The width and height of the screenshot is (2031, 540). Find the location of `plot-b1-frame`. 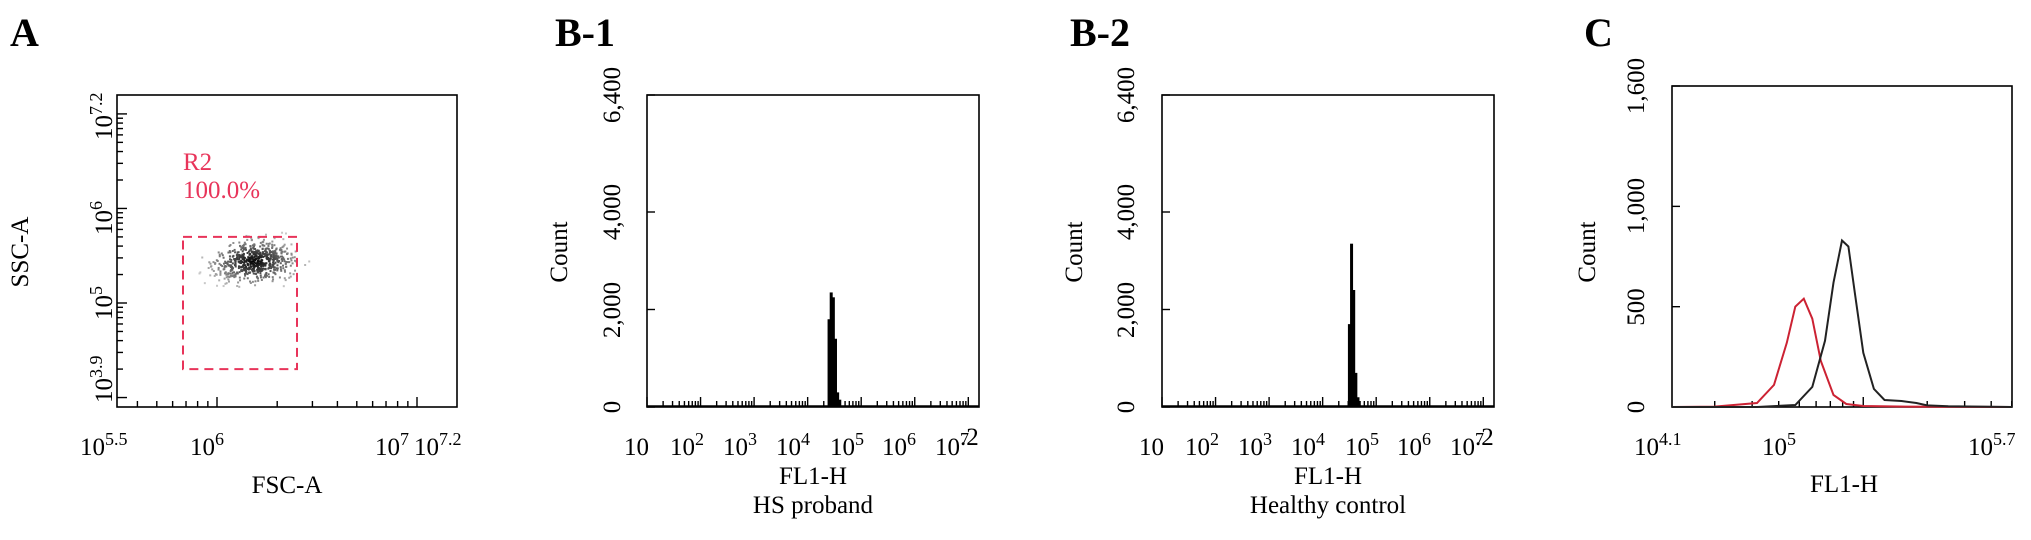

plot-b1-frame is located at coordinates (813, 251).